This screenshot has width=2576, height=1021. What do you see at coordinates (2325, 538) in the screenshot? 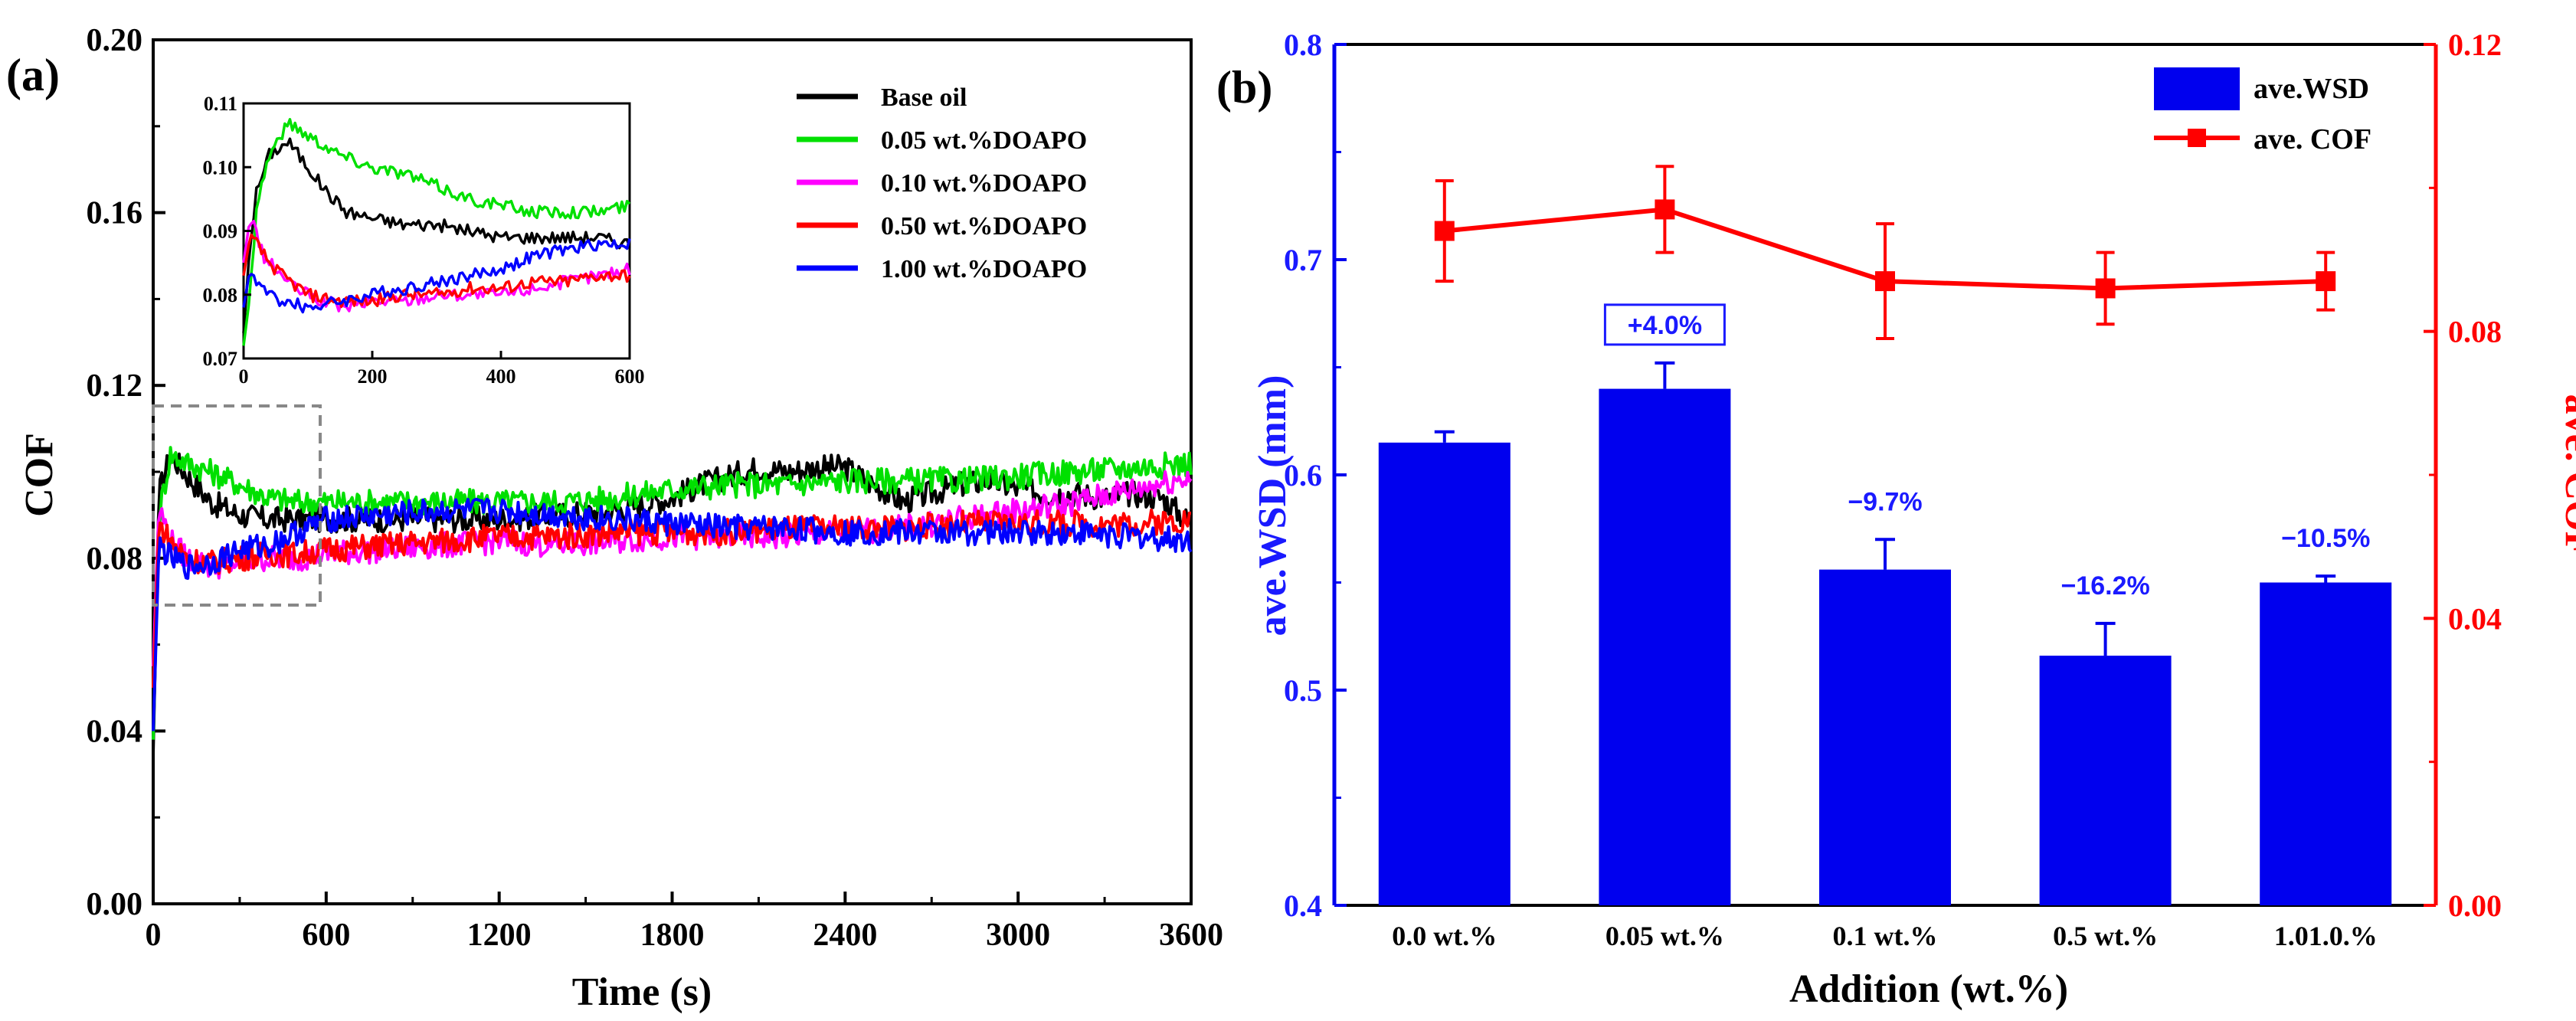
I see `panel-b-annotation: −10.5%` at bounding box center [2325, 538].